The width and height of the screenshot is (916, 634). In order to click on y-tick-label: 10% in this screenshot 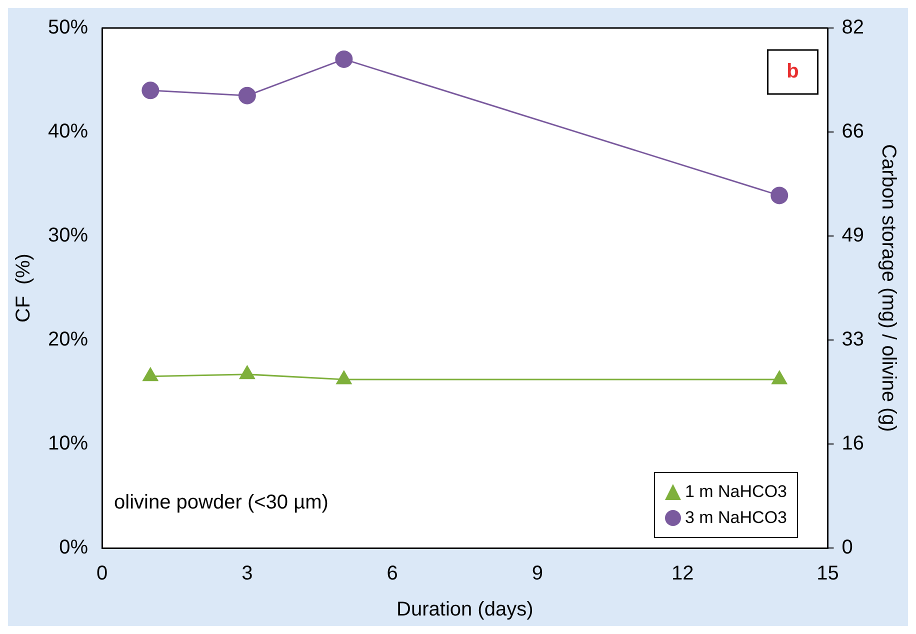, I will do `click(68, 443)`.